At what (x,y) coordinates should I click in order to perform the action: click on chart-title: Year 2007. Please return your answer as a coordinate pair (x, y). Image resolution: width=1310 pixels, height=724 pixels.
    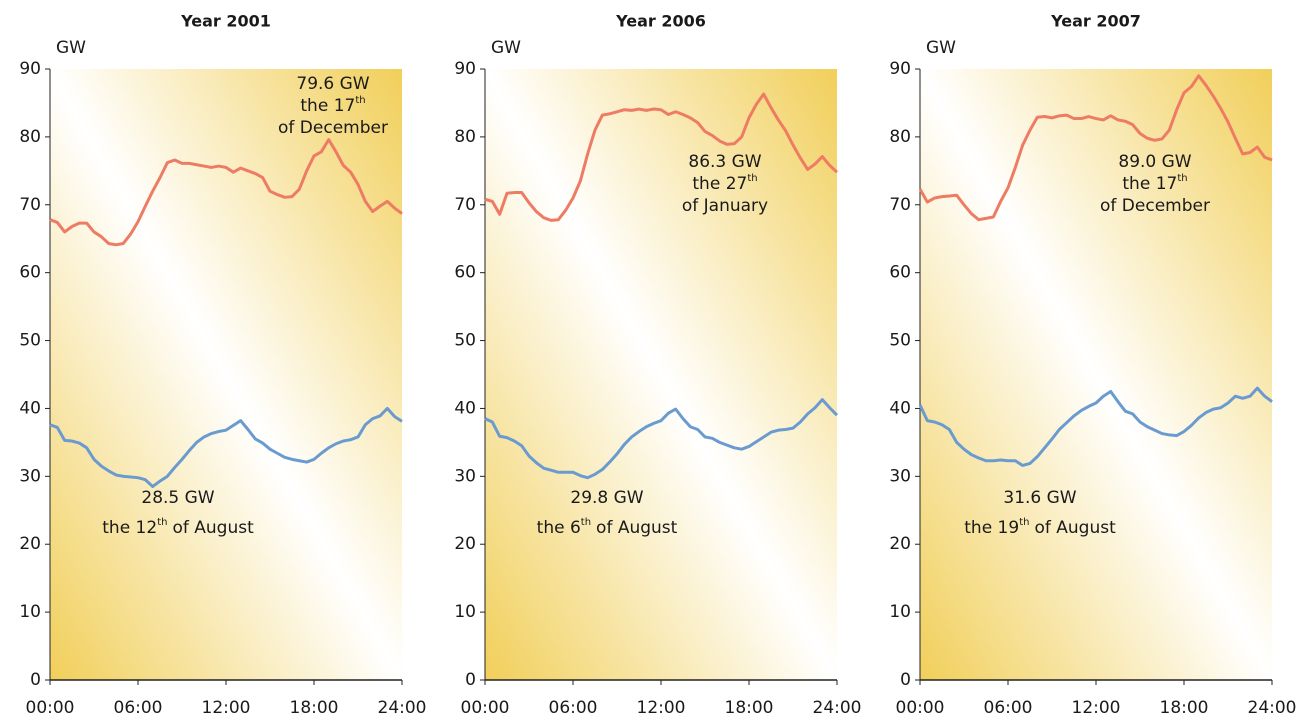
    Looking at the image, I should click on (1095, 21).